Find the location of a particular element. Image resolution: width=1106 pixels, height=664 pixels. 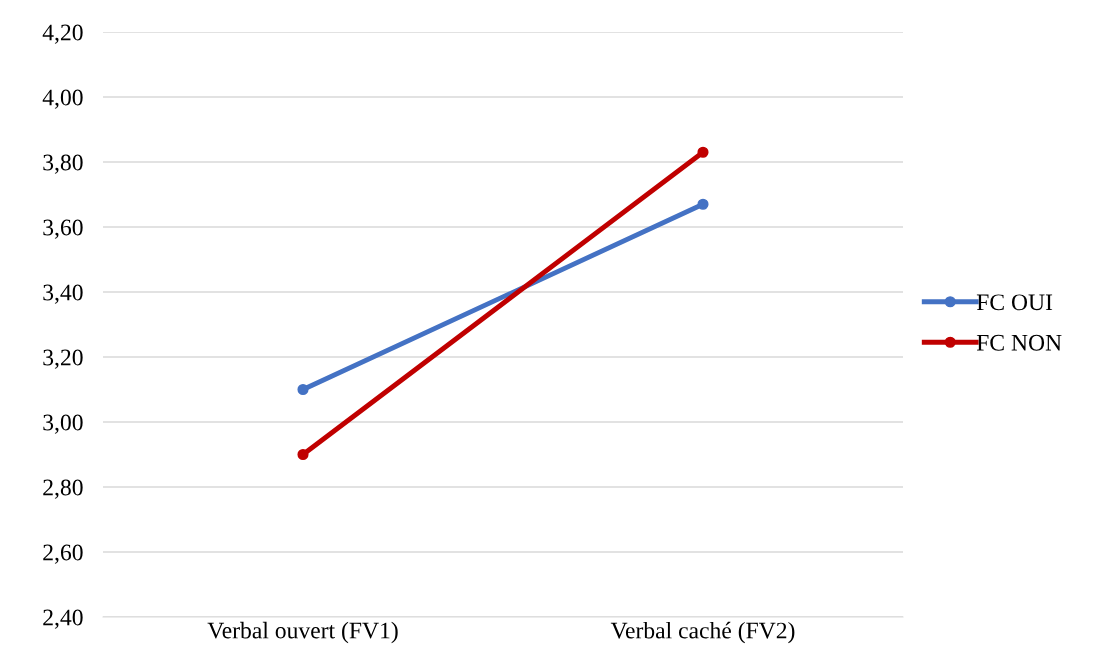

x-tick-label: Verbal caché (FV2) is located at coordinates (702, 632).